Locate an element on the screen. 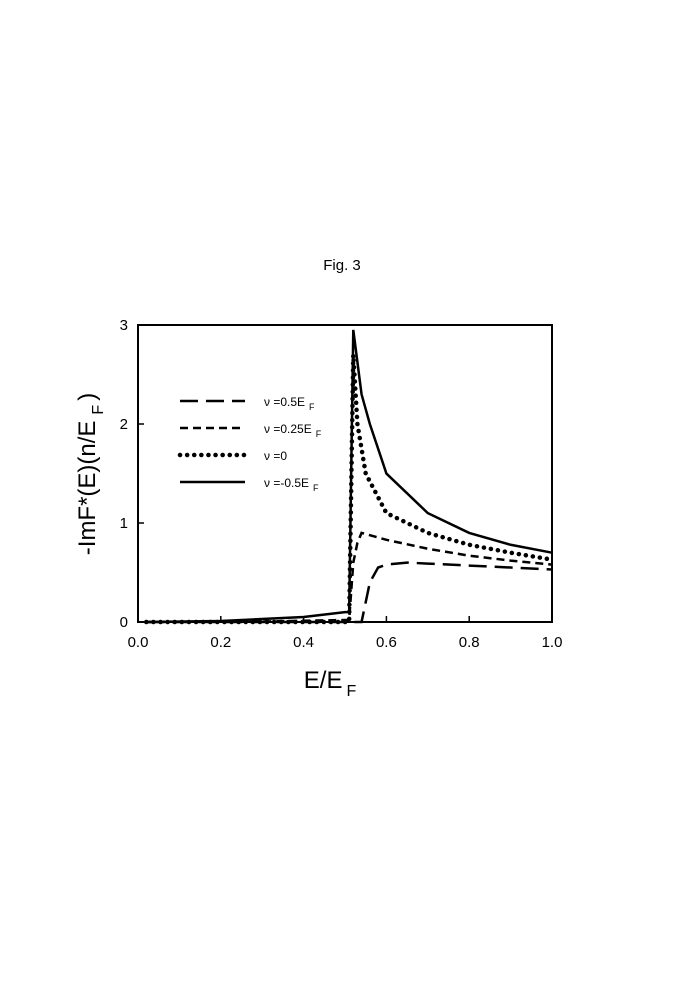 Image resolution: width=693 pixels, height=985 pixels. legend-label: ν =0 is located at coordinates (275, 456).